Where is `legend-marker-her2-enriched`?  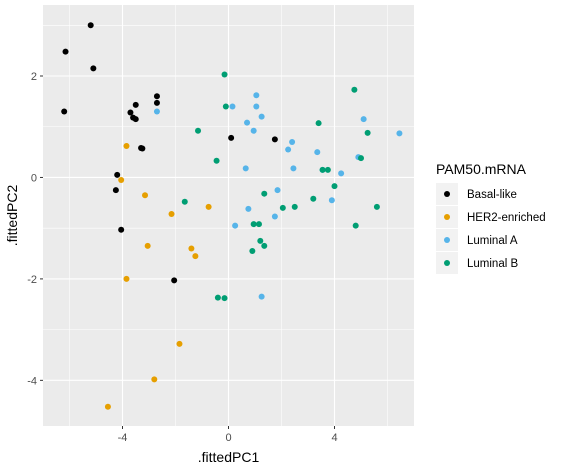
legend-marker-her2-enriched is located at coordinates (447, 217).